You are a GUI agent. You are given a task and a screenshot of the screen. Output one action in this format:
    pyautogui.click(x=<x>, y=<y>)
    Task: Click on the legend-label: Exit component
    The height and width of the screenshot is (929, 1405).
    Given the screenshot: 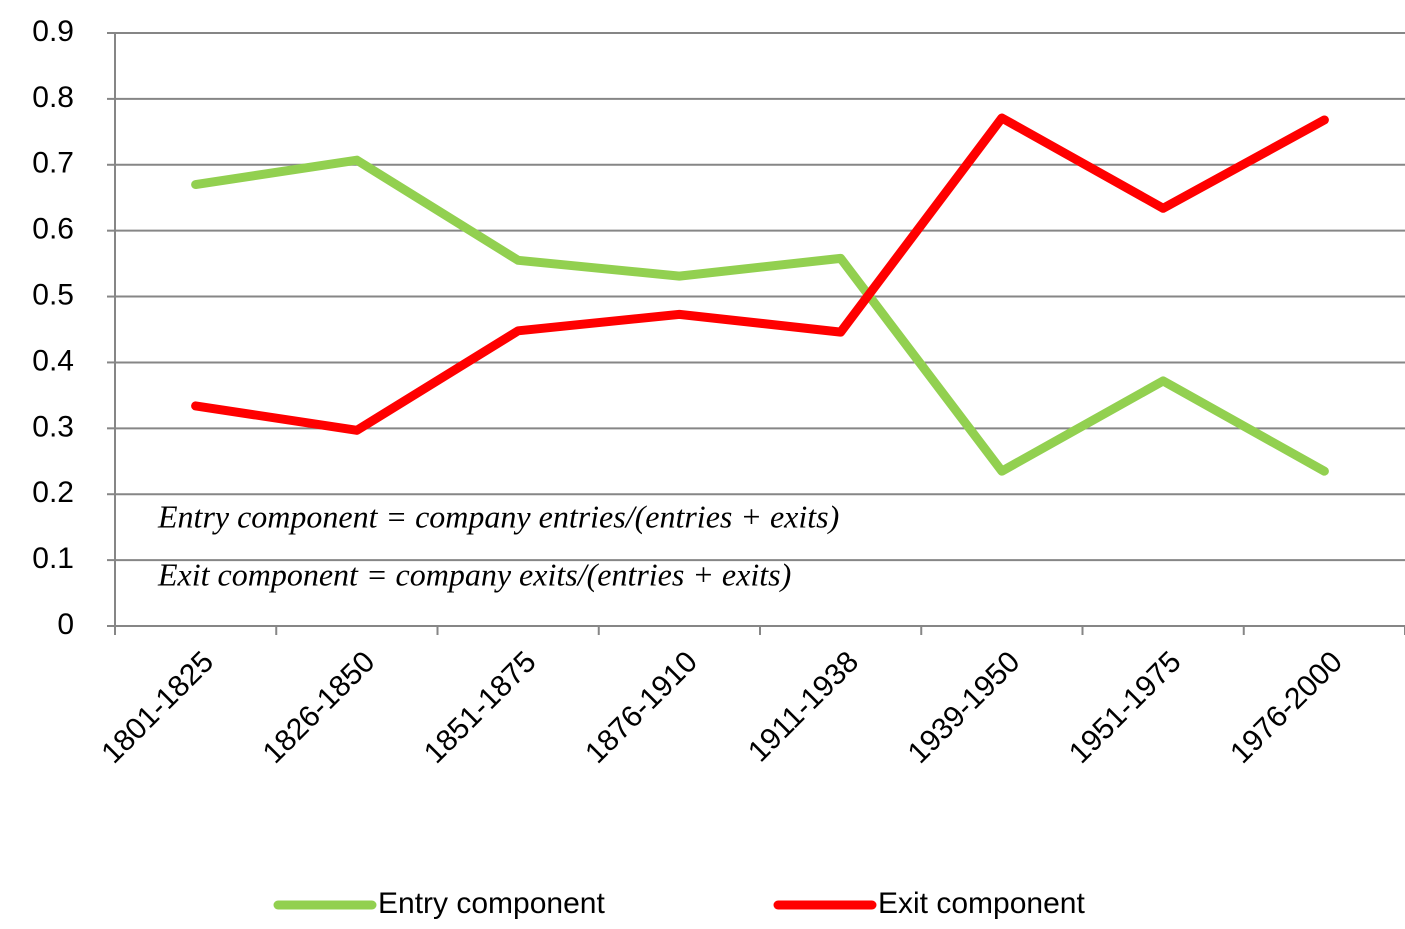 What is the action you would take?
    pyautogui.click(x=981, y=903)
    